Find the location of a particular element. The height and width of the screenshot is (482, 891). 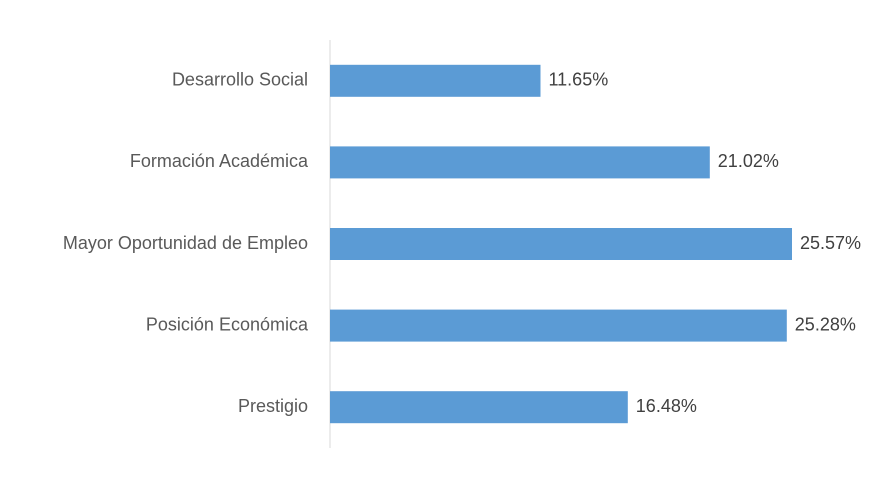

data-label: 25.28% is located at coordinates (825, 324).